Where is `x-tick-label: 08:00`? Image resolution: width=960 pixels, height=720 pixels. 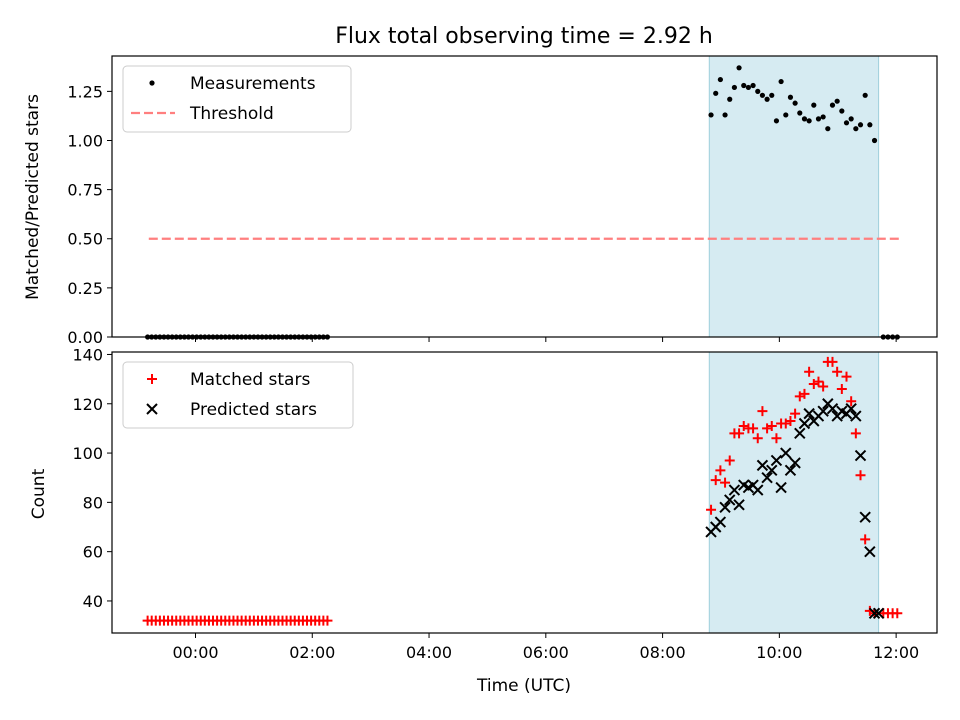
x-tick-label: 08:00 is located at coordinates (663, 652).